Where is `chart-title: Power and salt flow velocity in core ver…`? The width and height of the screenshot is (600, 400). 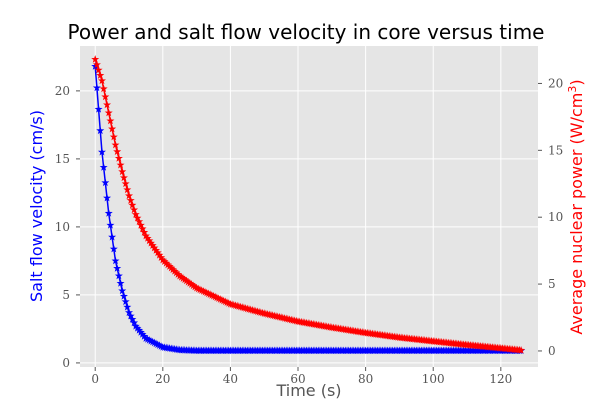
chart-title: Power and salt flow velocity in core ver… is located at coordinates (305, 32).